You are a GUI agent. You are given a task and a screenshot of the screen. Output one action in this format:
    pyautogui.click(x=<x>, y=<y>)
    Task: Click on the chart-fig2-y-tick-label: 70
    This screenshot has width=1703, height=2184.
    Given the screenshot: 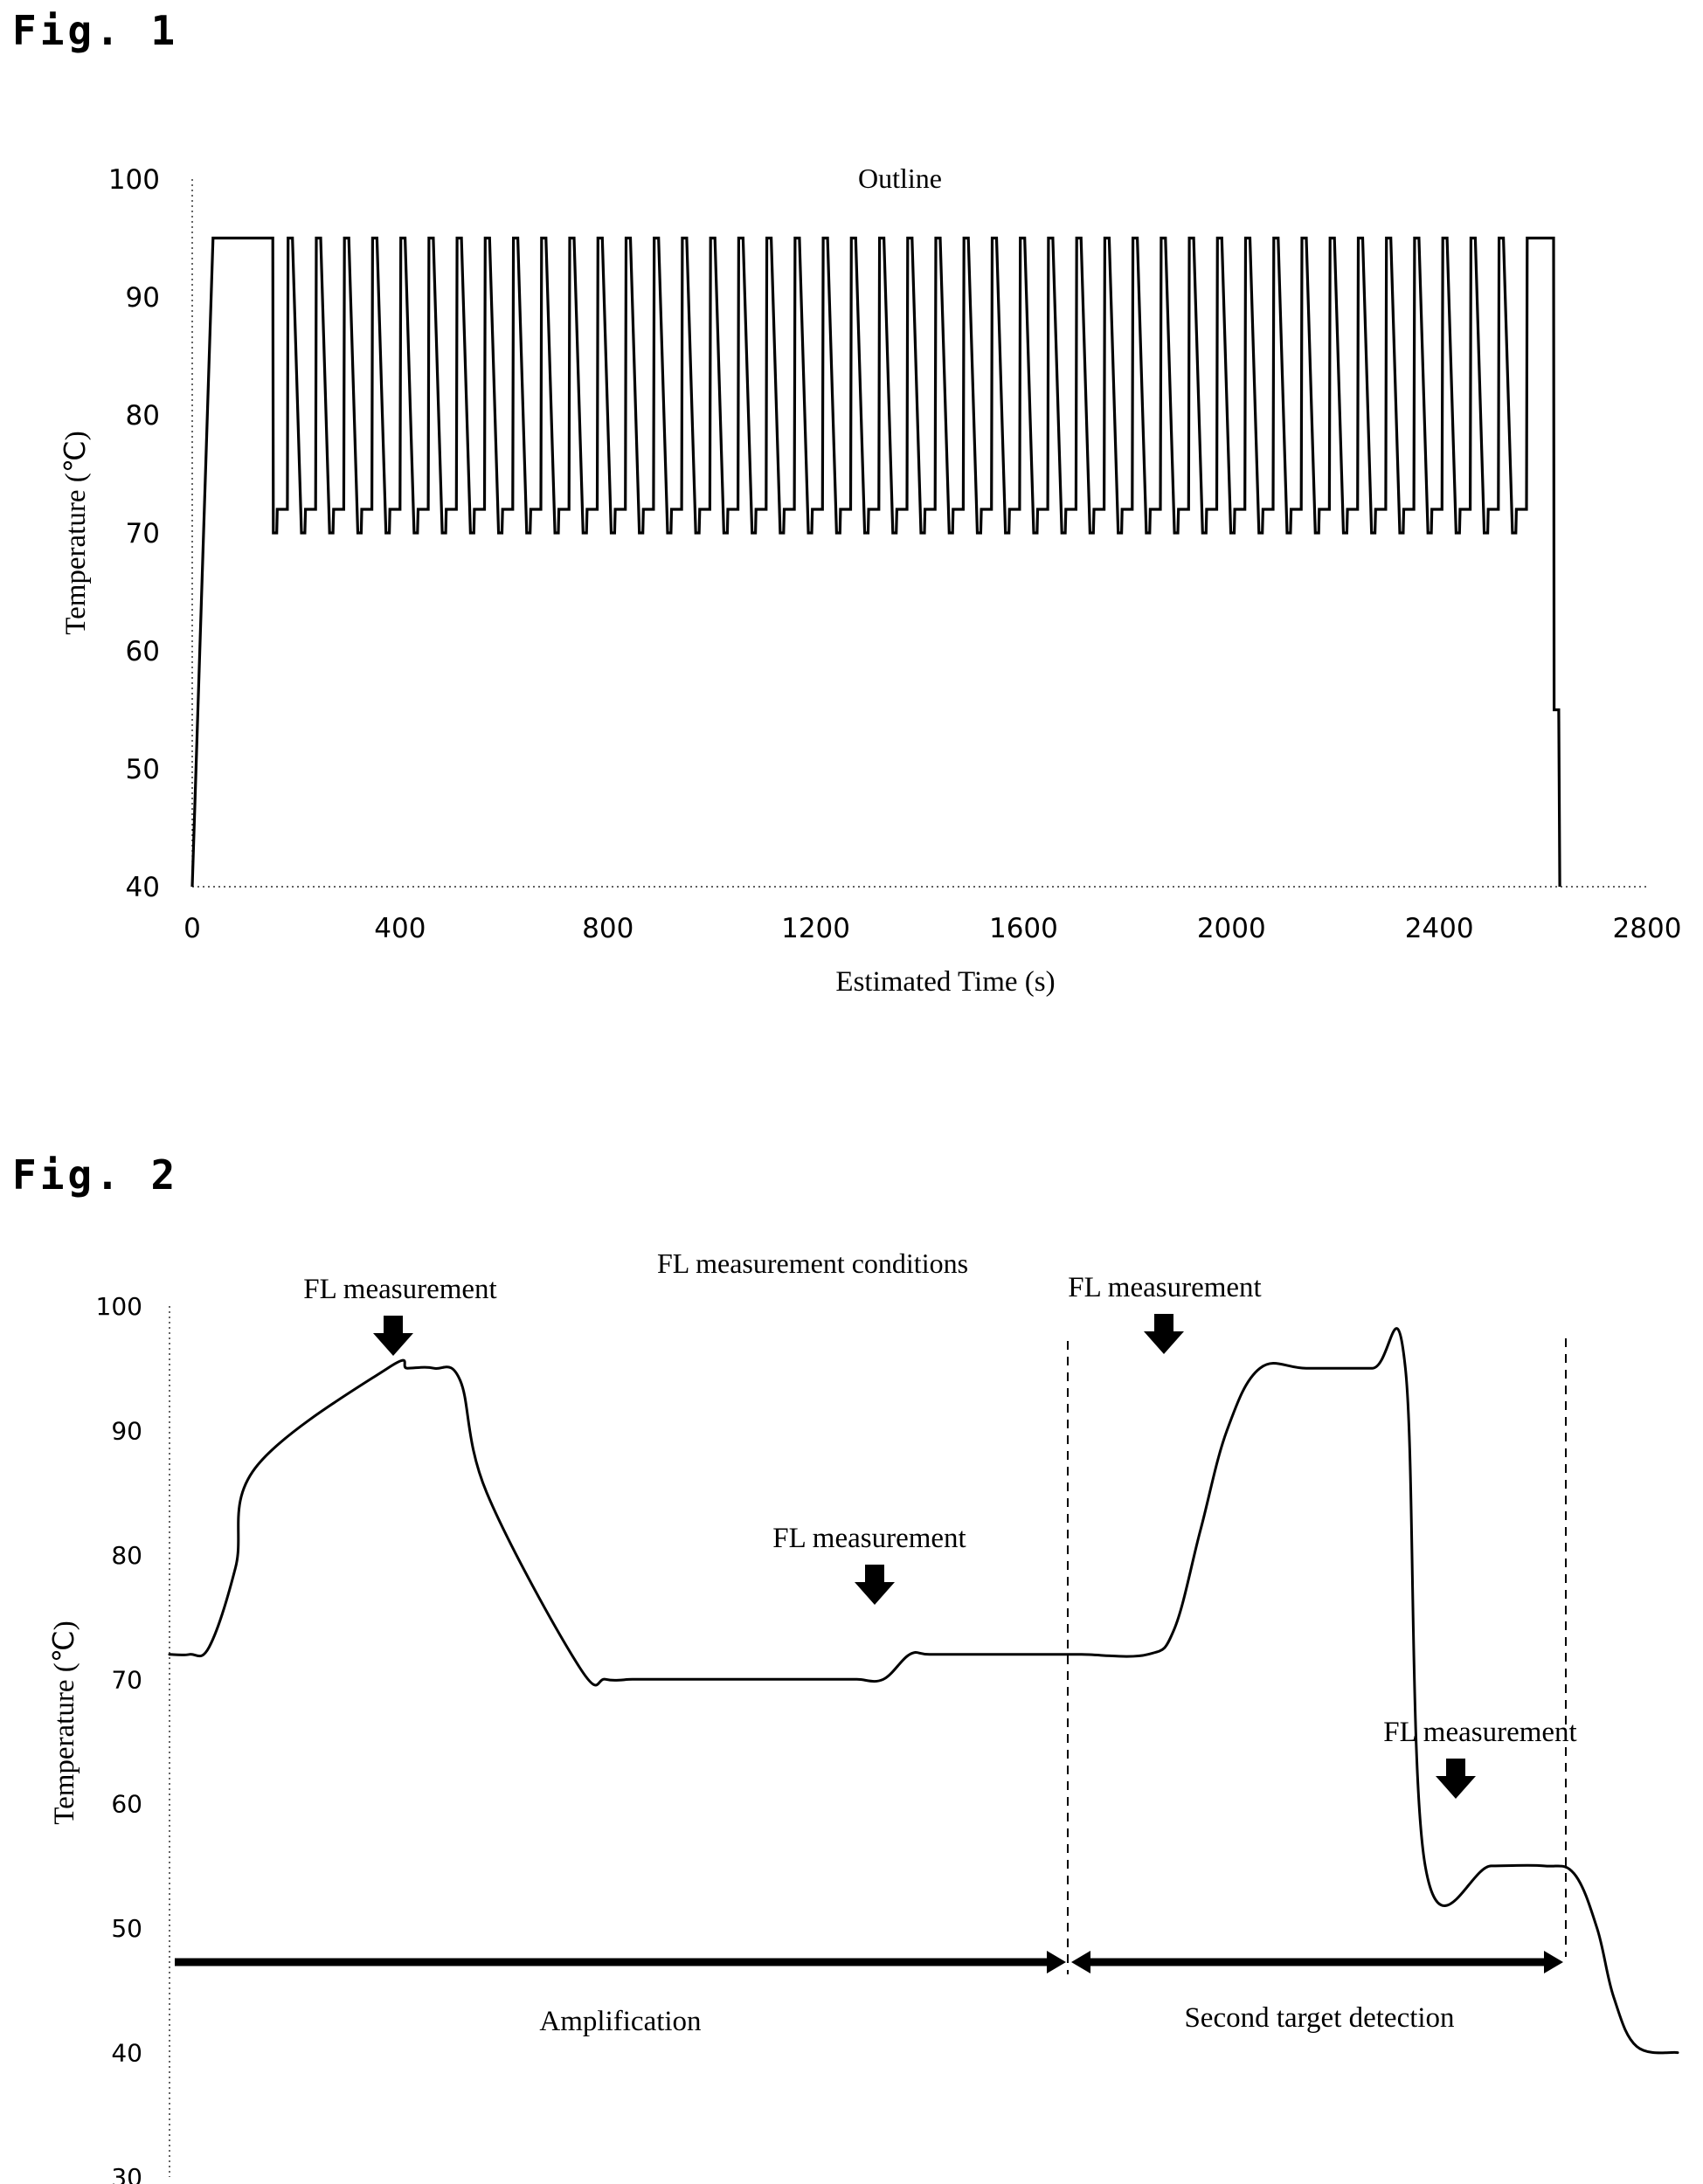 What is the action you would take?
    pyautogui.click(x=126, y=1679)
    